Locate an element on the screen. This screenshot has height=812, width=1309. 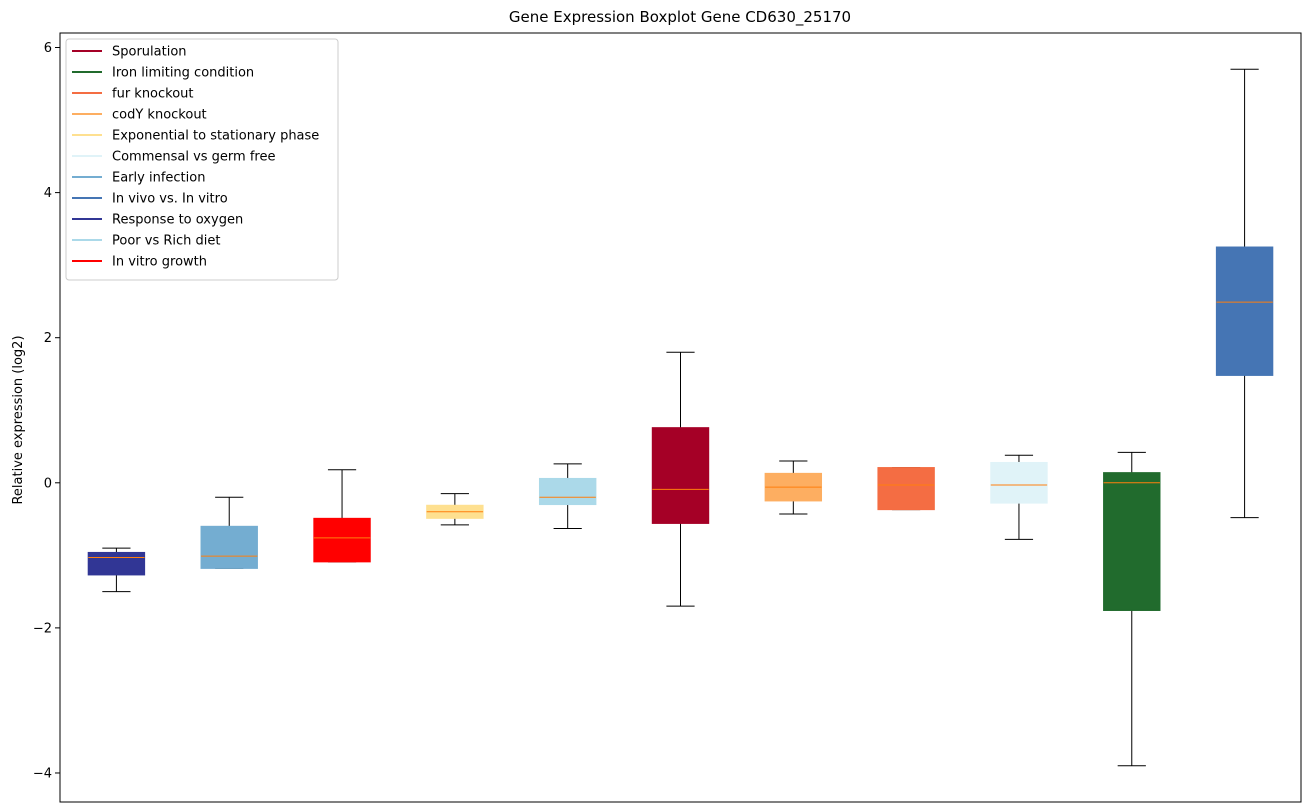
y-tick-label: 0 is located at coordinates (48, 483).